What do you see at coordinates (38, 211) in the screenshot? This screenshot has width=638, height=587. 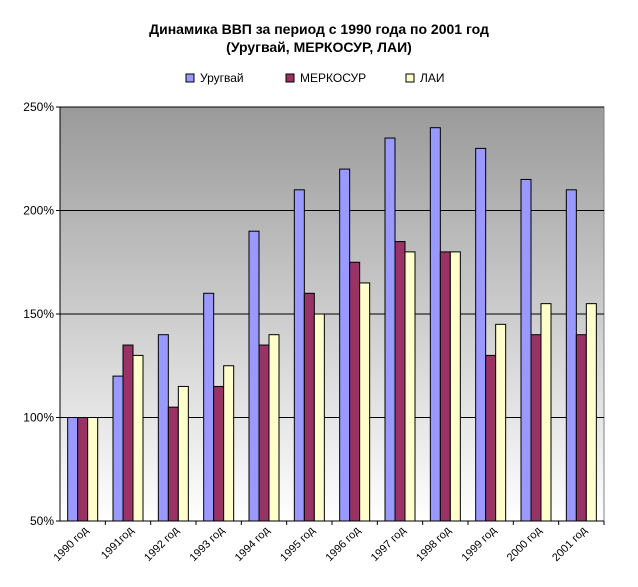 I see `y-tick-label: 200%` at bounding box center [38, 211].